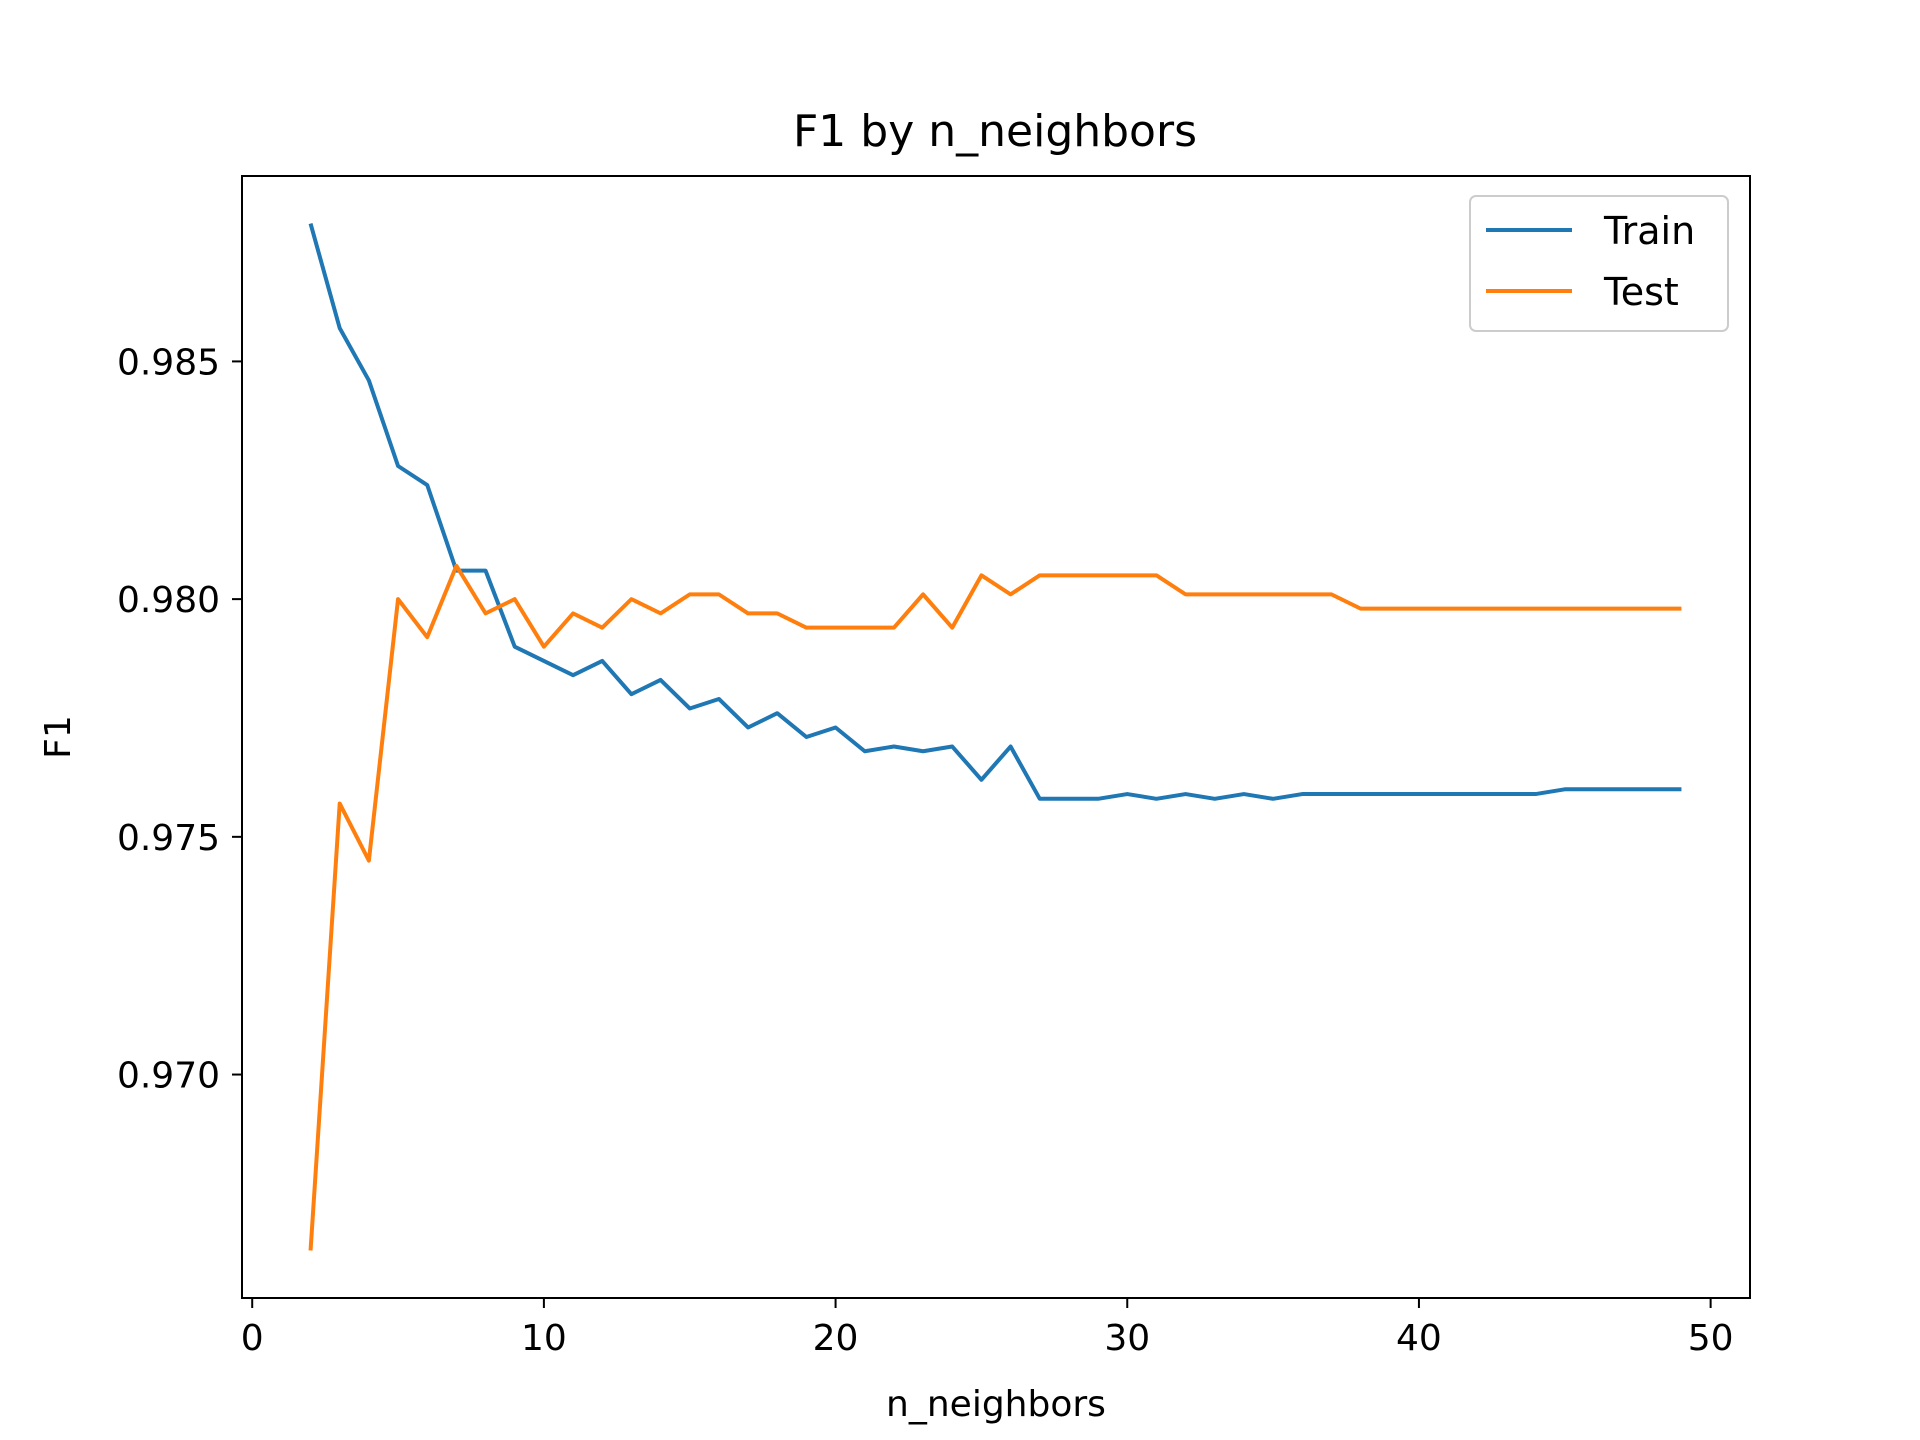  Describe the element at coordinates (168, 1076) in the screenshot. I see `y-tick-label: 0.970` at that location.